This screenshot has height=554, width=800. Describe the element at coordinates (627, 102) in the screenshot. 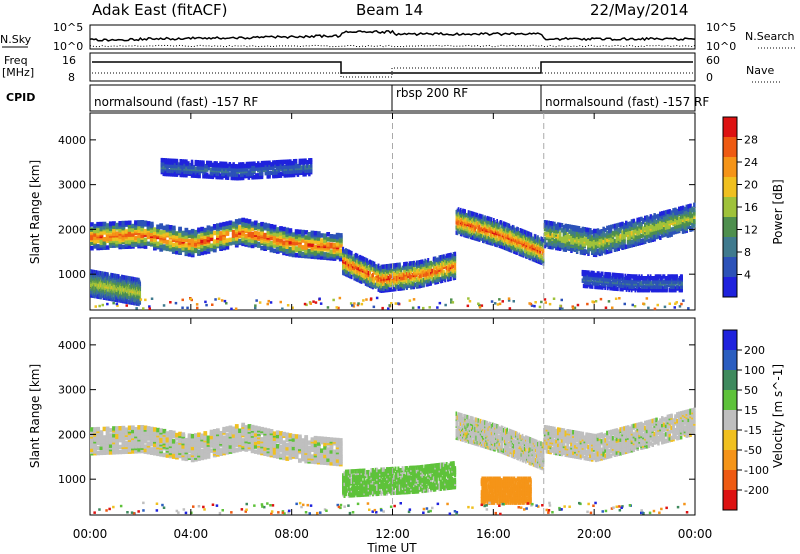

I see `cpid-segment-3: normalsound (fast) -157 RF` at that location.